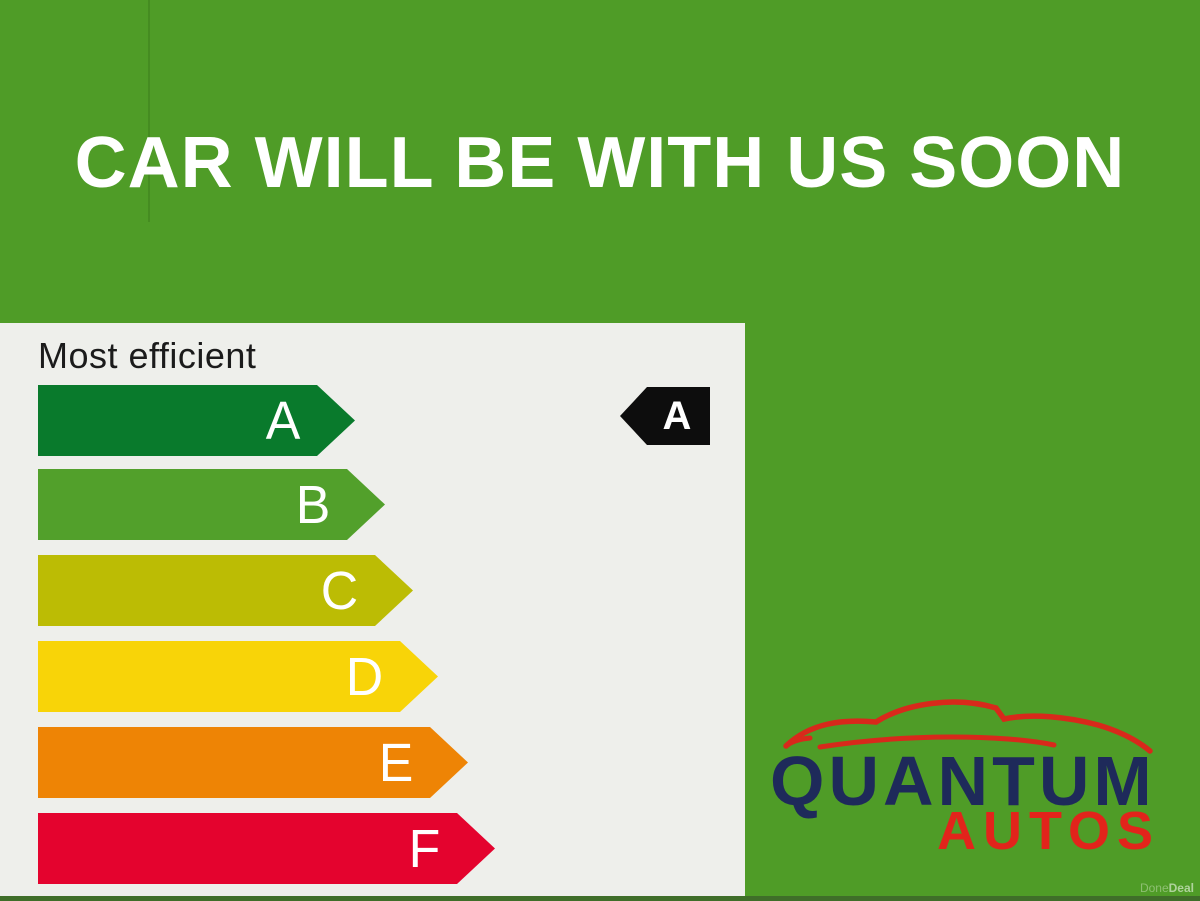 The image size is (1200, 901). Describe the element at coordinates (149, 111) in the screenshot. I see `scan-line-artifact` at that location.